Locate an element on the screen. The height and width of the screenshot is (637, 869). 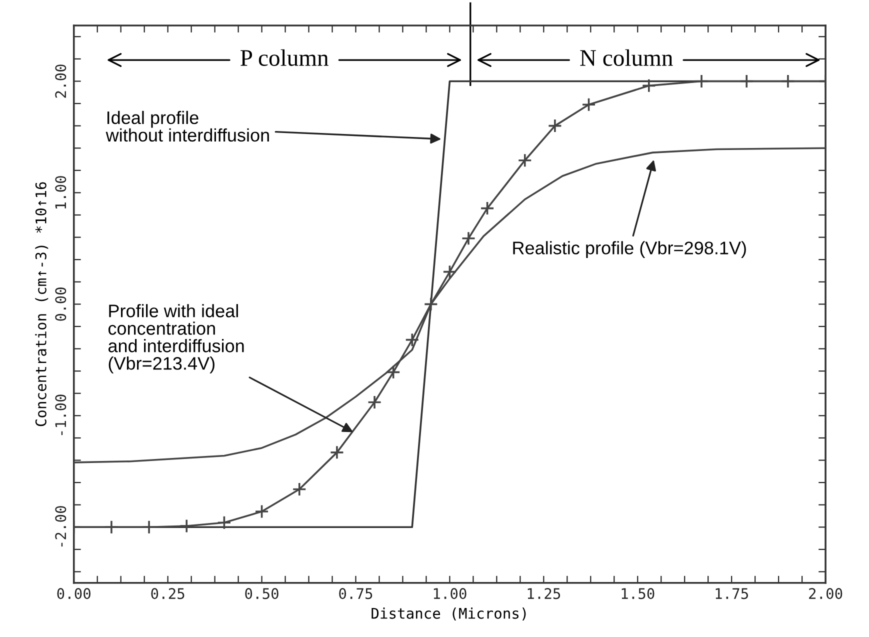
y-tick-label: 0.00 is located at coordinates (60, 304).